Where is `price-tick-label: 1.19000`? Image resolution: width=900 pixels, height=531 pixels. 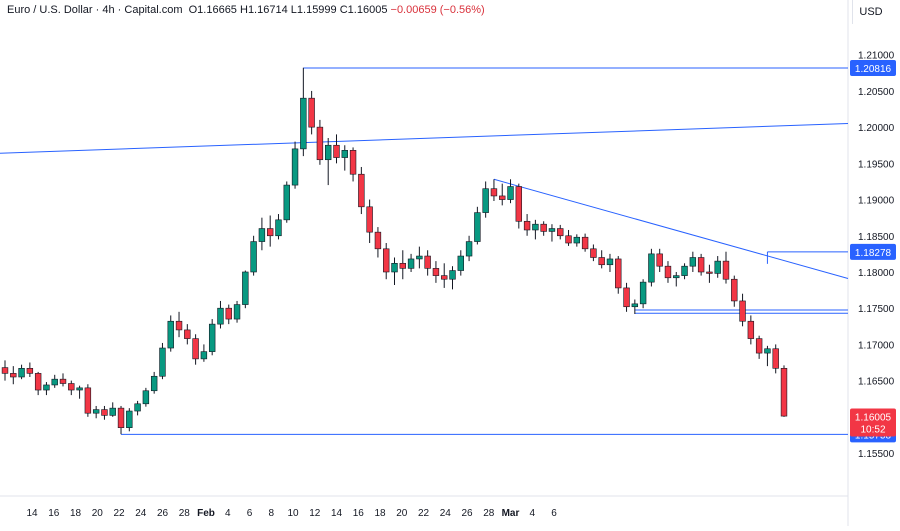 price-tick-label: 1.19000 is located at coordinates (876, 201).